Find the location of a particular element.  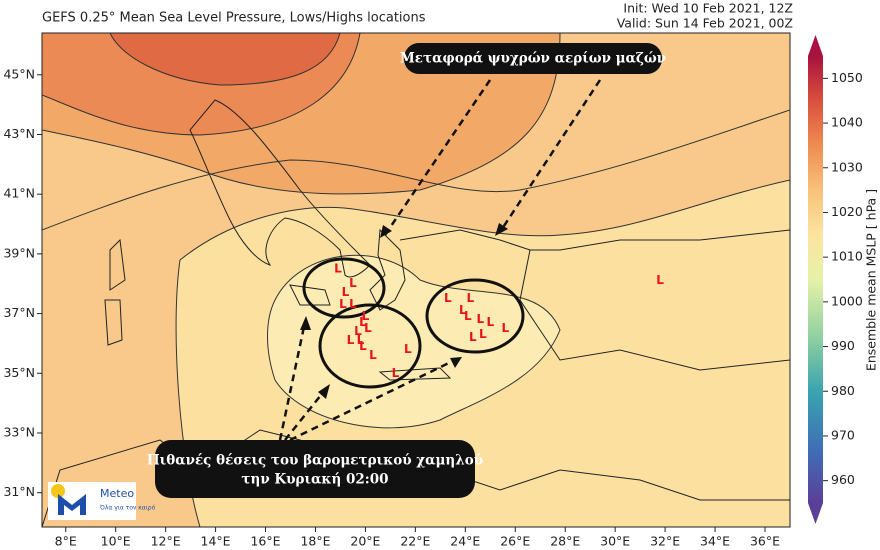

colorbar-tick-label: 1030 is located at coordinates (847, 166).